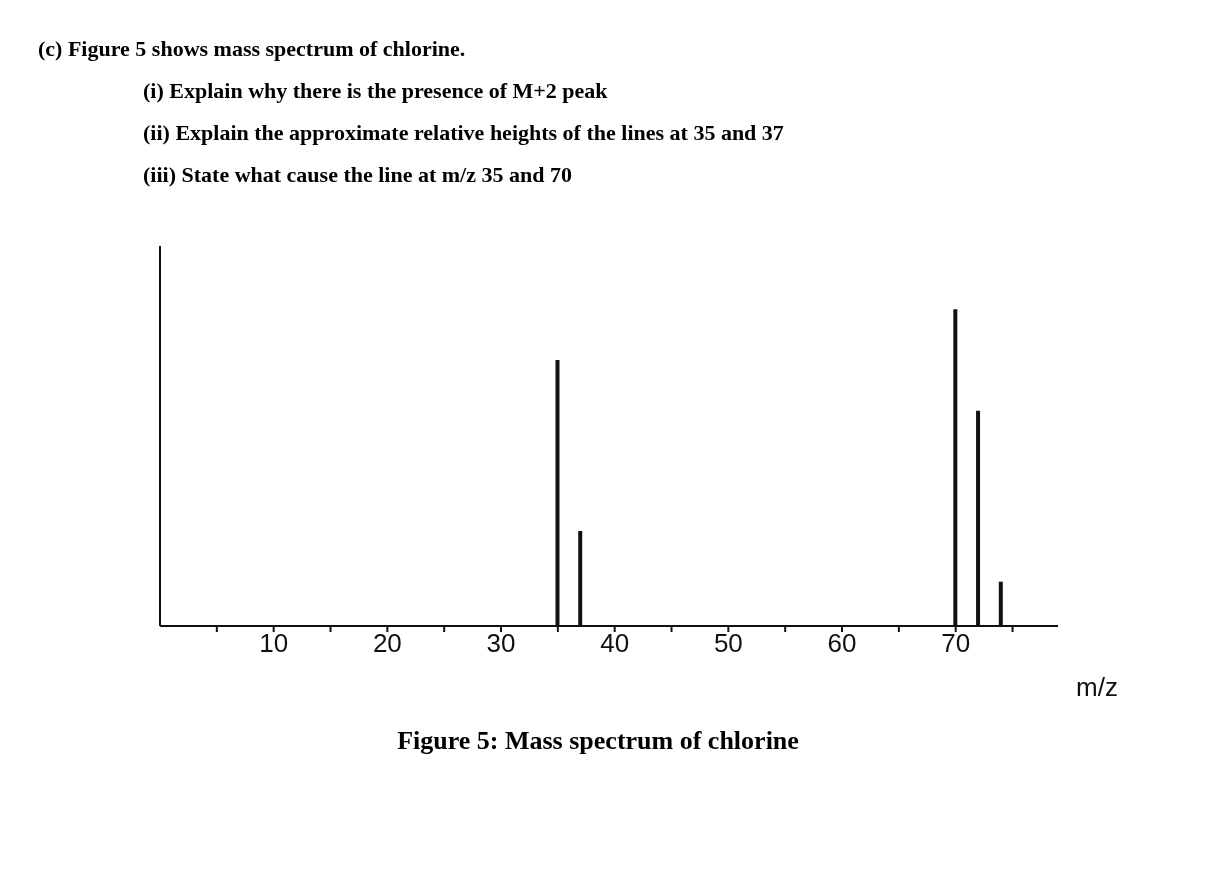 The width and height of the screenshot is (1214, 893). What do you see at coordinates (387, 643) in the screenshot?
I see `x-tick-label: 20` at bounding box center [387, 643].